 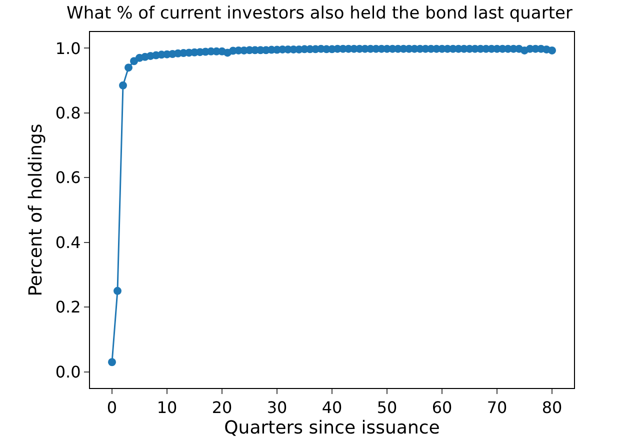 I want to click on y-tick-label: 0.8, so click(x=68, y=113).